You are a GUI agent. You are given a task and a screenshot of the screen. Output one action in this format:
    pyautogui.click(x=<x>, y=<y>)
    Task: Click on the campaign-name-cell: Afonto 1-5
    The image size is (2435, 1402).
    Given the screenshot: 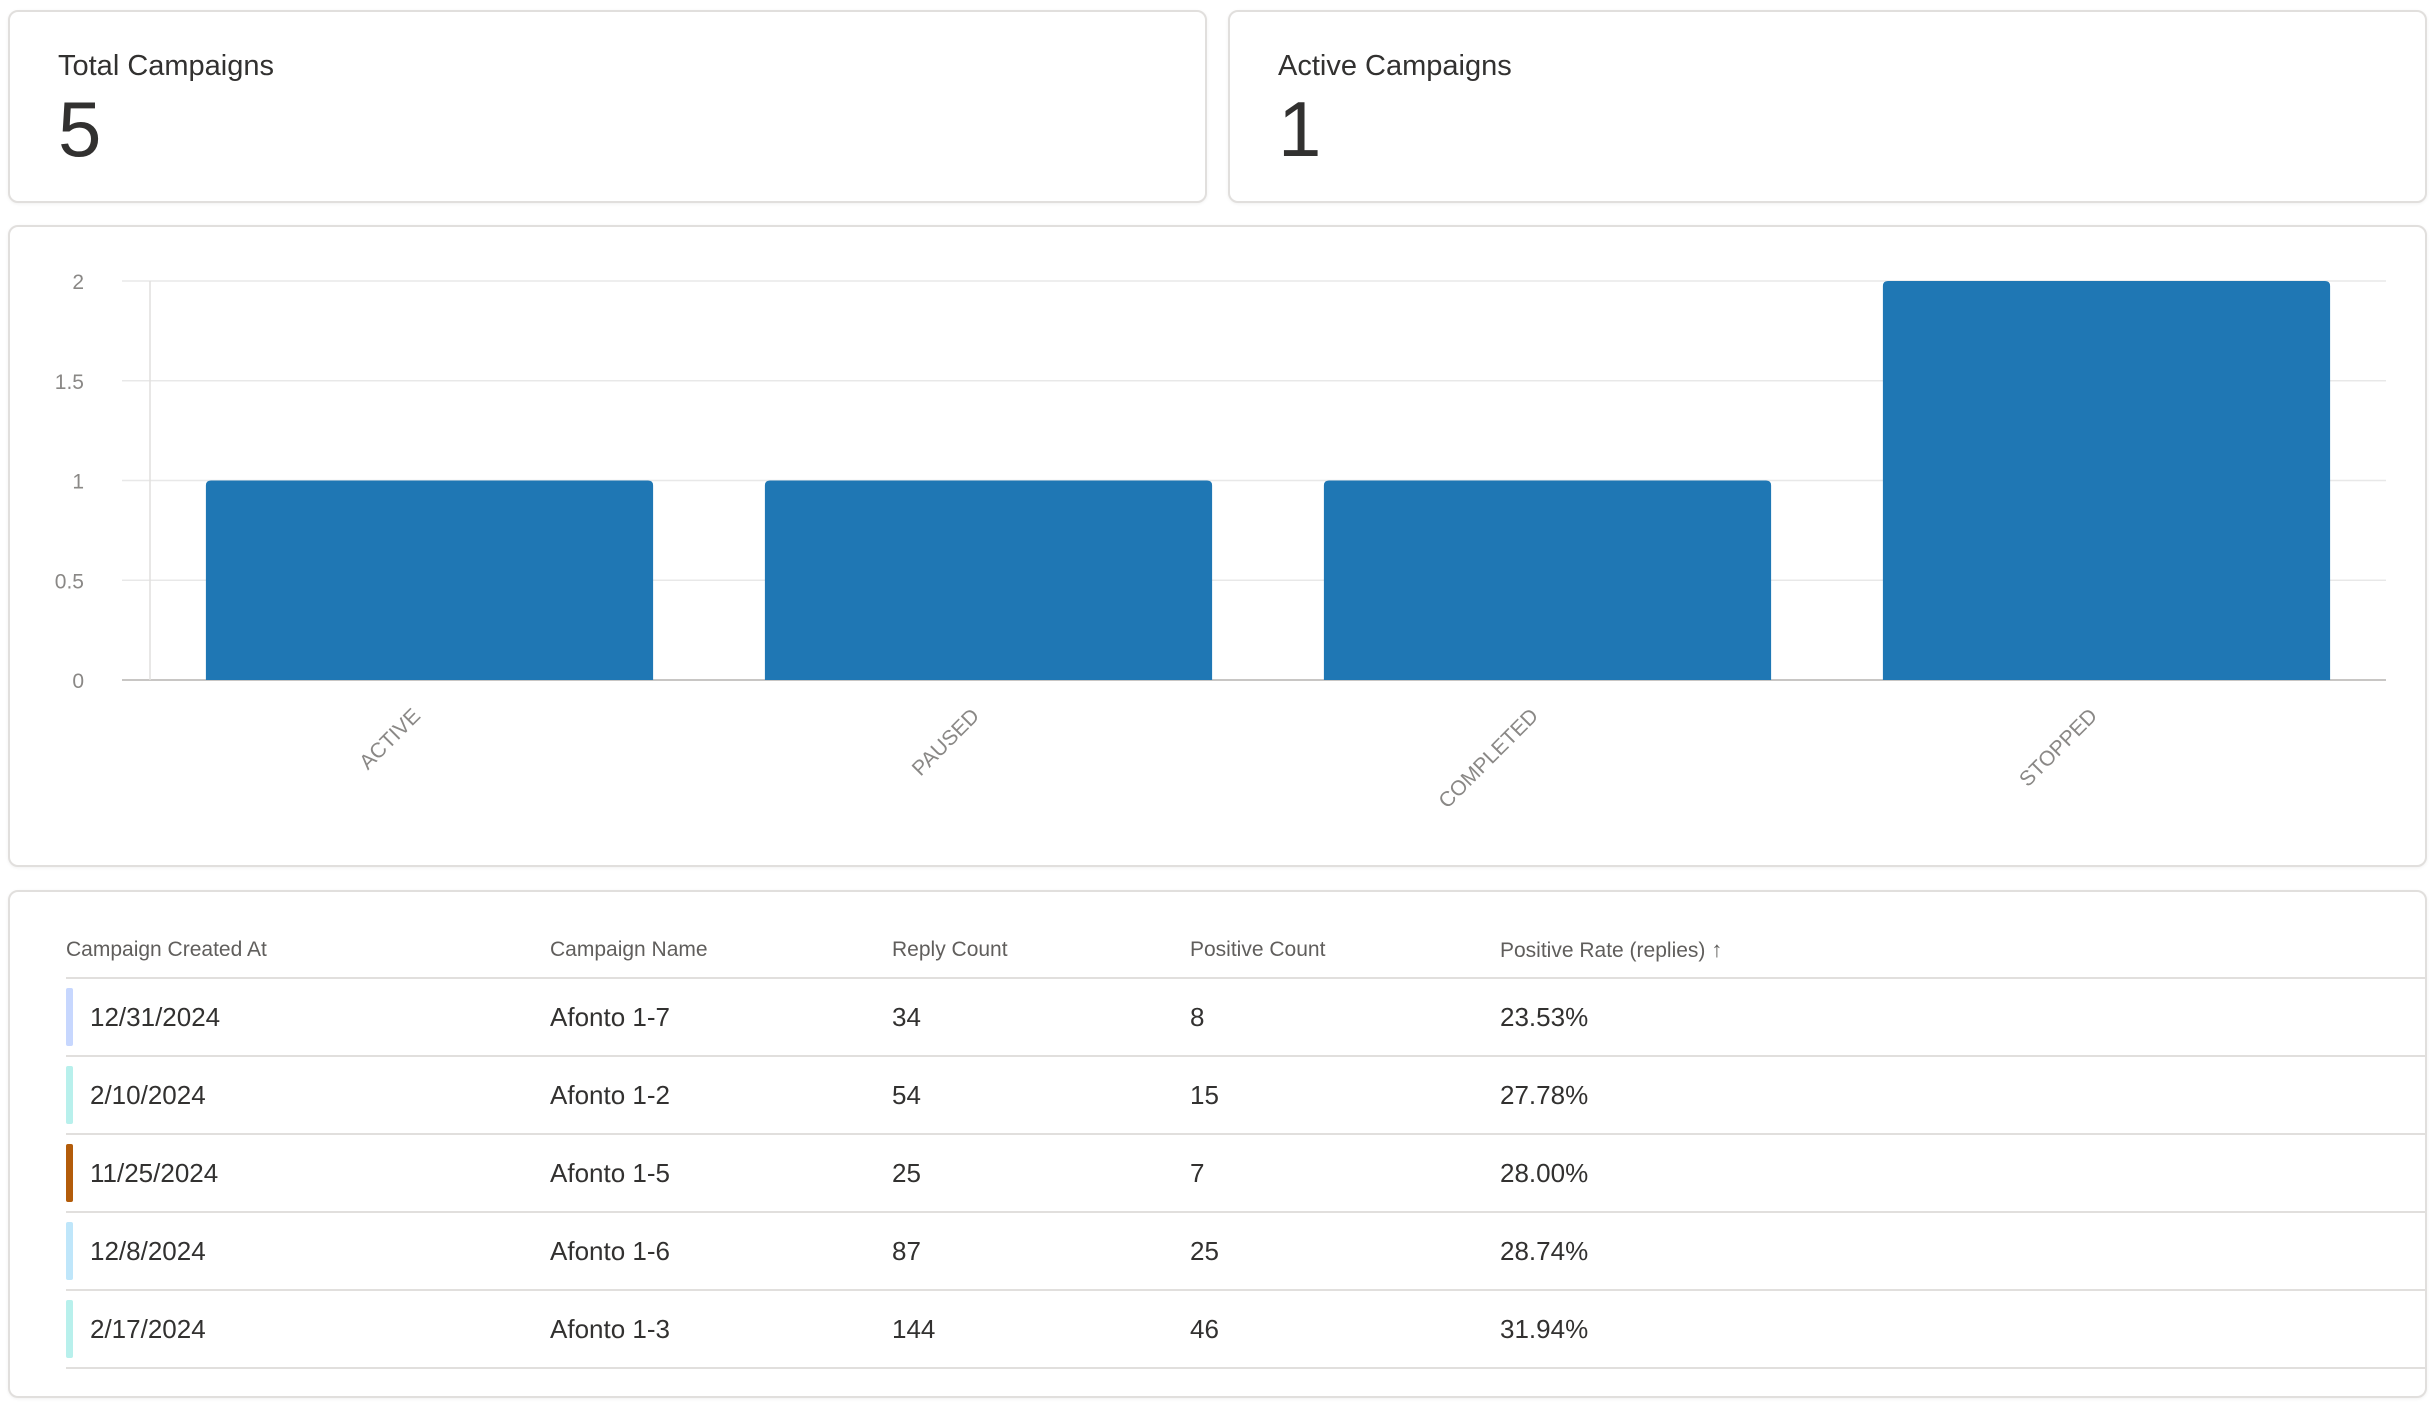 What is the action you would take?
    pyautogui.click(x=721, y=1173)
    